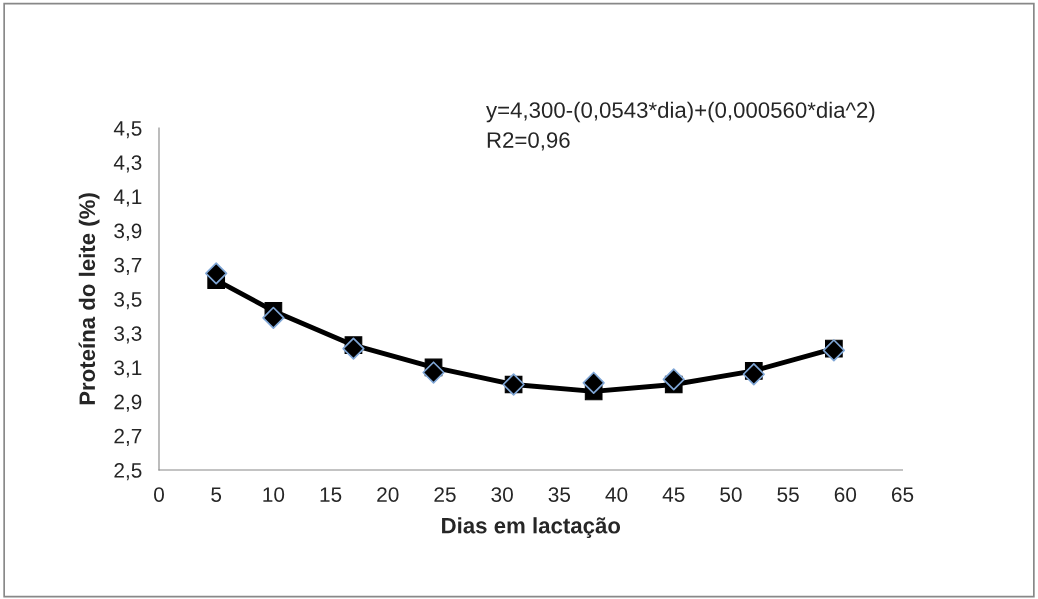  I want to click on x-tick-label: 5, so click(216, 494).